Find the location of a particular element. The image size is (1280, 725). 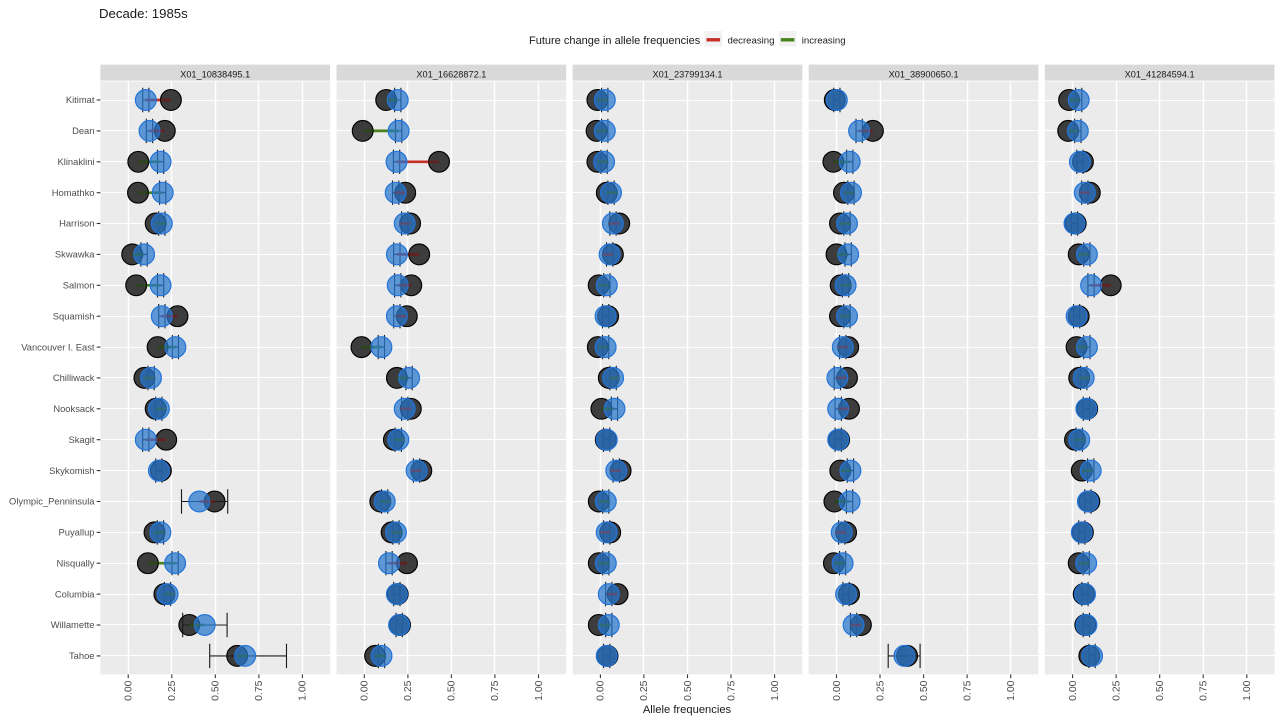

svg-text: Nisqually is located at coordinates (75, 562).